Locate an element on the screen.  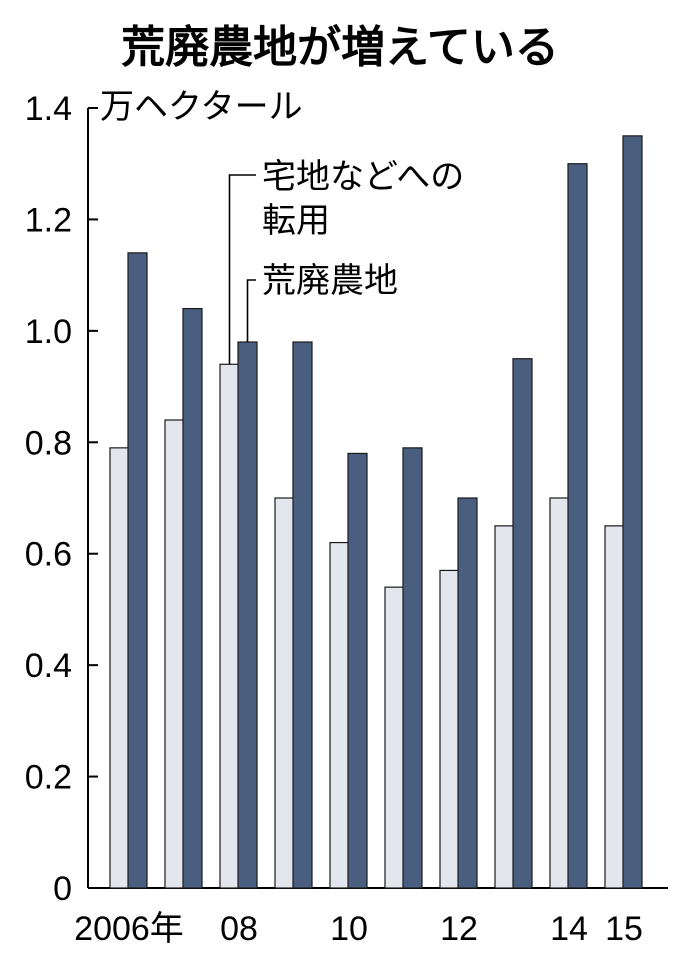
y-tick-label: 0.2 is located at coordinates (48, 778).